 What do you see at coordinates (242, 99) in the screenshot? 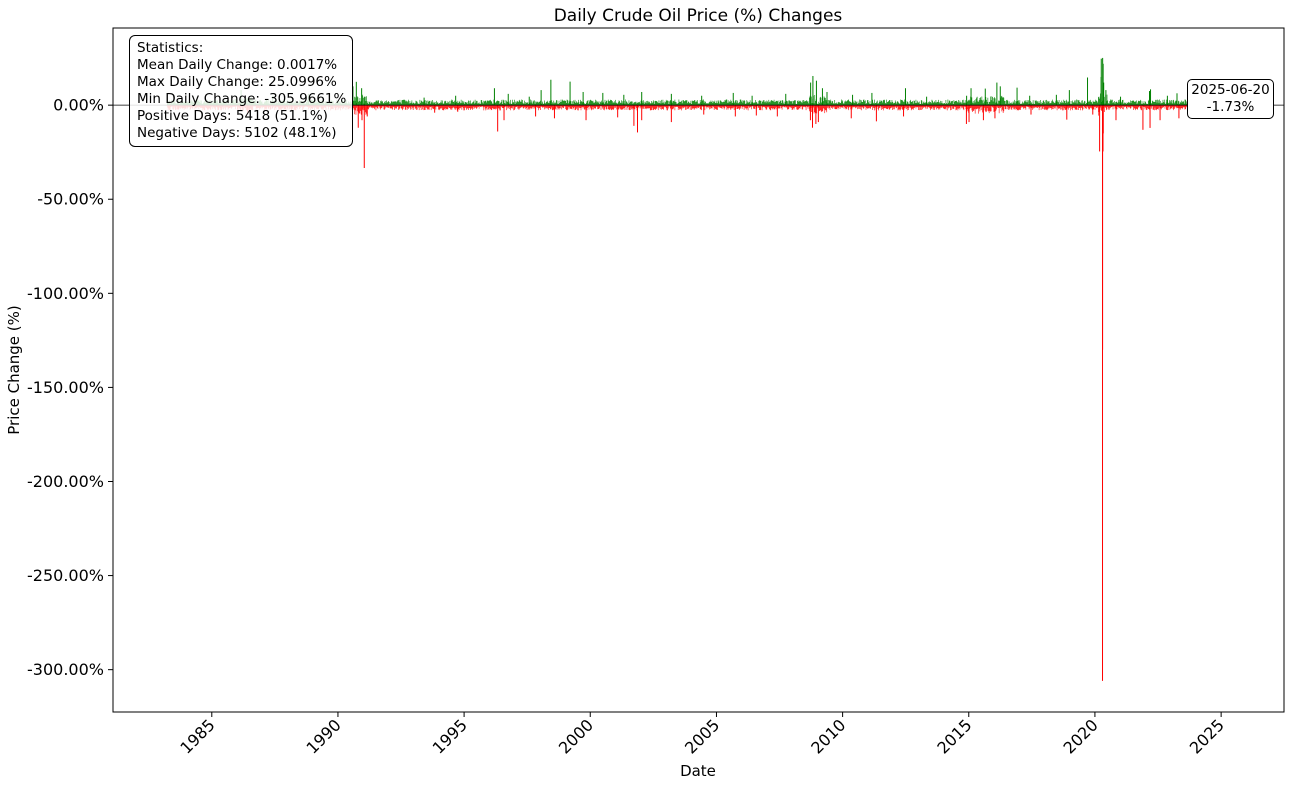
I see `stat-min-daily-change: Min Daily Change: -305.9661%` at bounding box center [242, 99].